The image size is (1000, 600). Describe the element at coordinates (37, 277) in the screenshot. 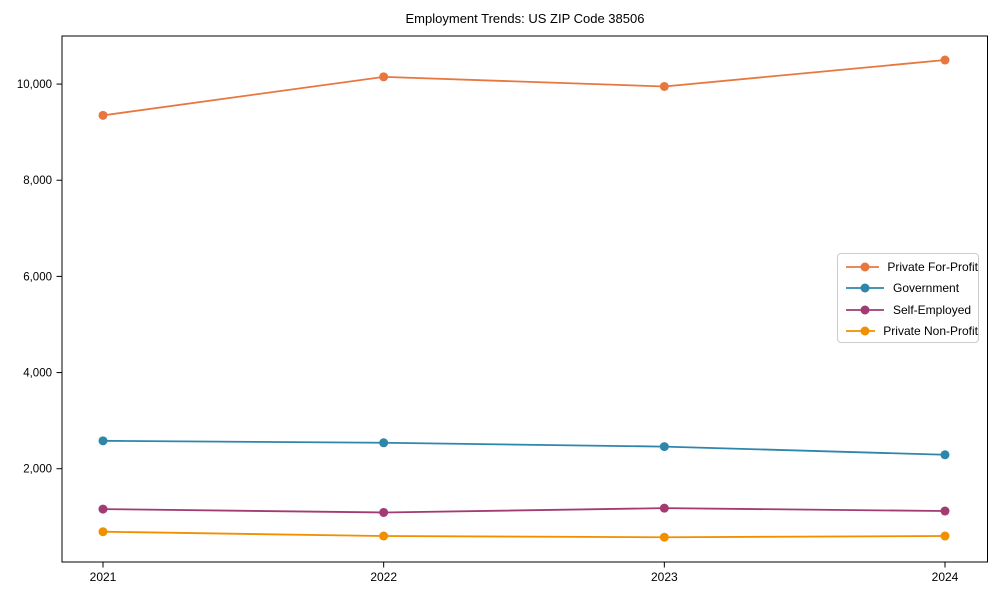

I see `y-tick-label: 6,000` at that location.